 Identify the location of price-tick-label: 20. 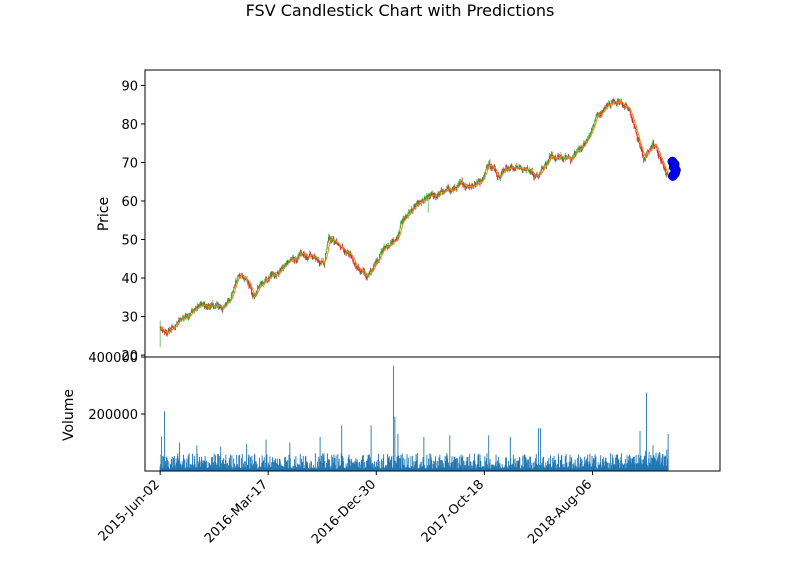
(129, 356).